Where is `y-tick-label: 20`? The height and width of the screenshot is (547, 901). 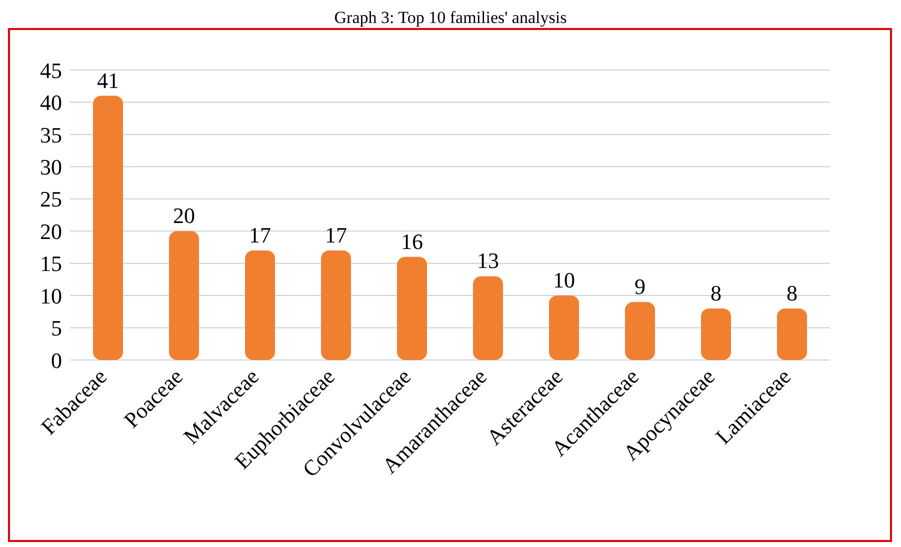 y-tick-label: 20 is located at coordinates (51, 231).